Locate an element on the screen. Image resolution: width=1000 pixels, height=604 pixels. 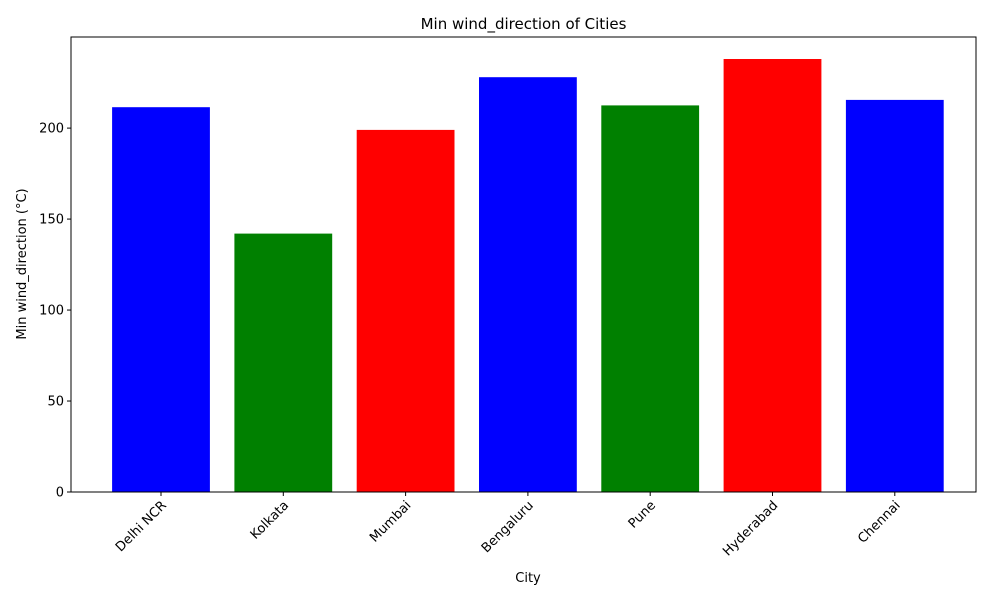
bar-bengaluru is located at coordinates (528, 284).